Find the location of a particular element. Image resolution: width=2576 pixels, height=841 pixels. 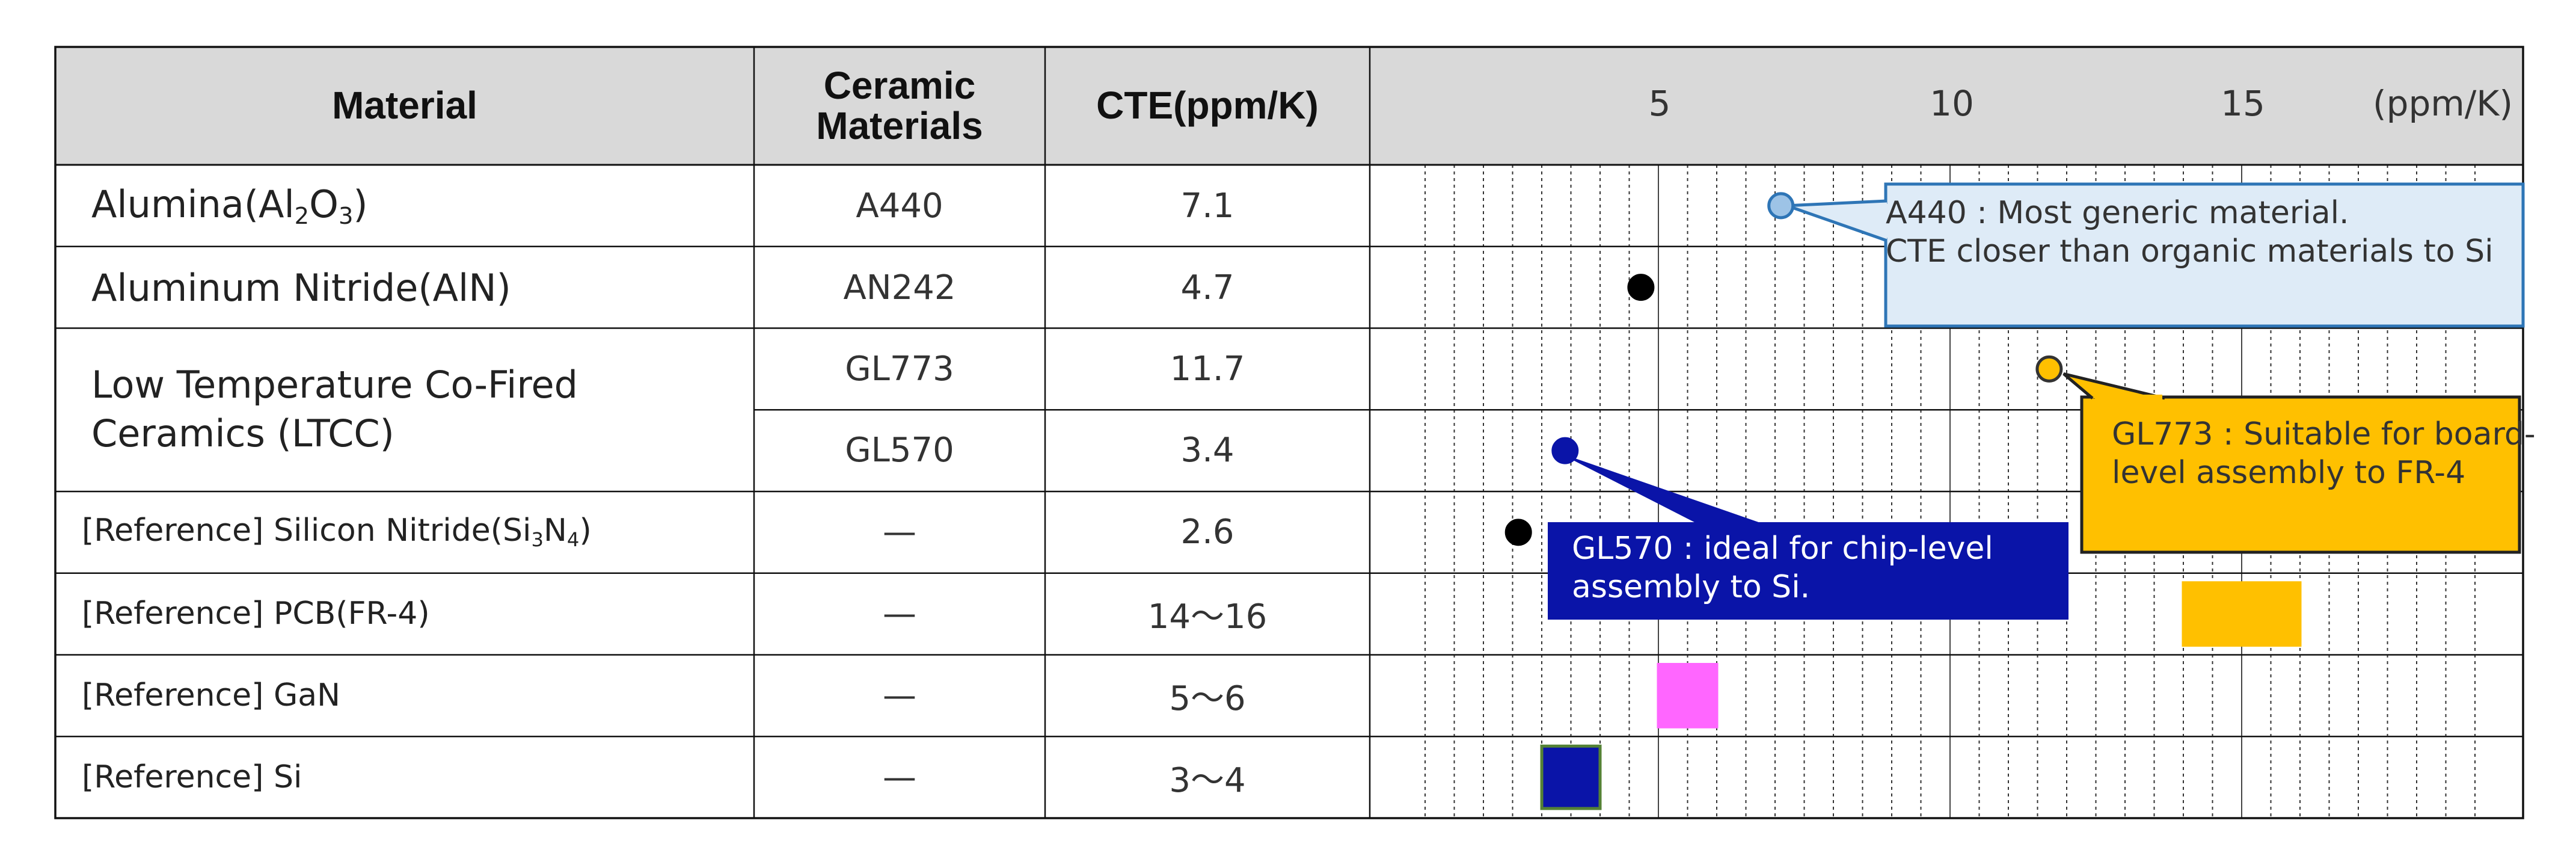

data-point-an242 is located at coordinates (1641, 287).